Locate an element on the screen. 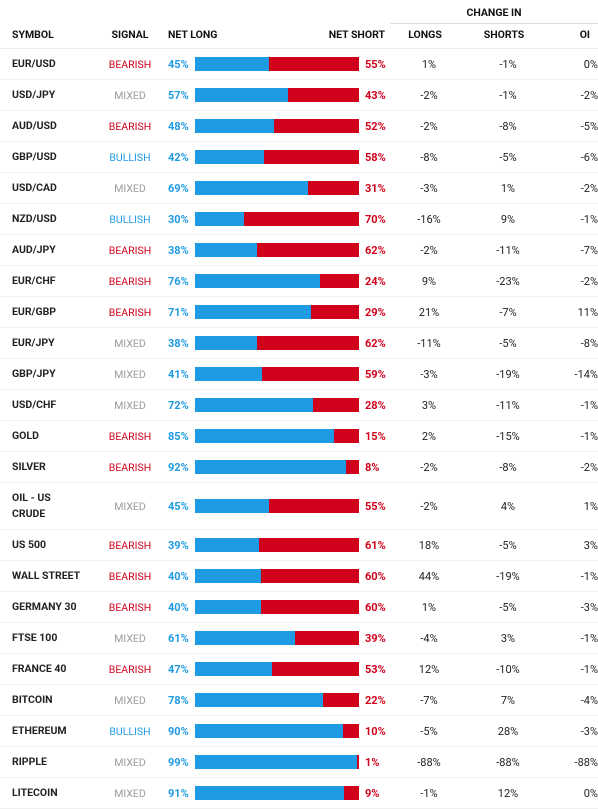  longs-change: -3% is located at coordinates (429, 188).